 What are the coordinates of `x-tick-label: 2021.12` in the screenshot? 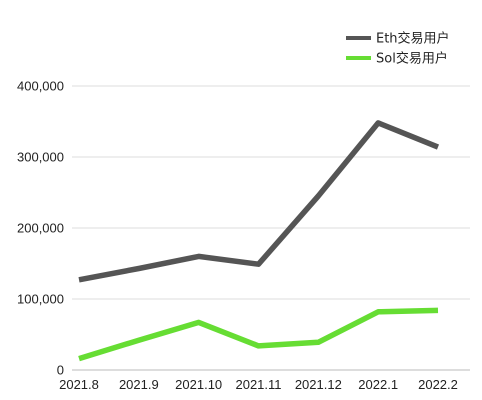 It's located at (318, 384).